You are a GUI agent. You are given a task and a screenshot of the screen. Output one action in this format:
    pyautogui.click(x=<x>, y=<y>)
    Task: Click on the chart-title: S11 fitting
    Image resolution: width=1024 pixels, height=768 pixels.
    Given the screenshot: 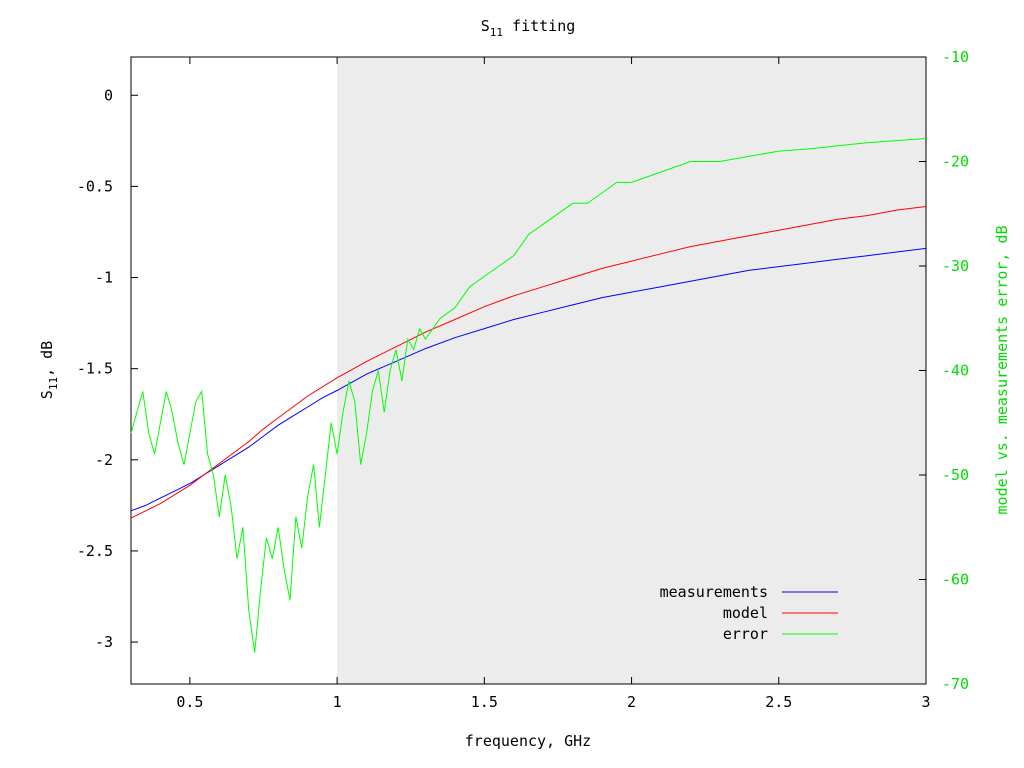 What is the action you would take?
    pyautogui.click(x=528, y=28)
    